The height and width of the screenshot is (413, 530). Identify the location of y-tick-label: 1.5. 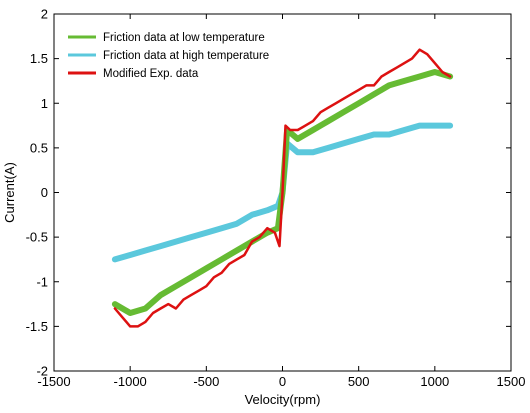
(39, 58).